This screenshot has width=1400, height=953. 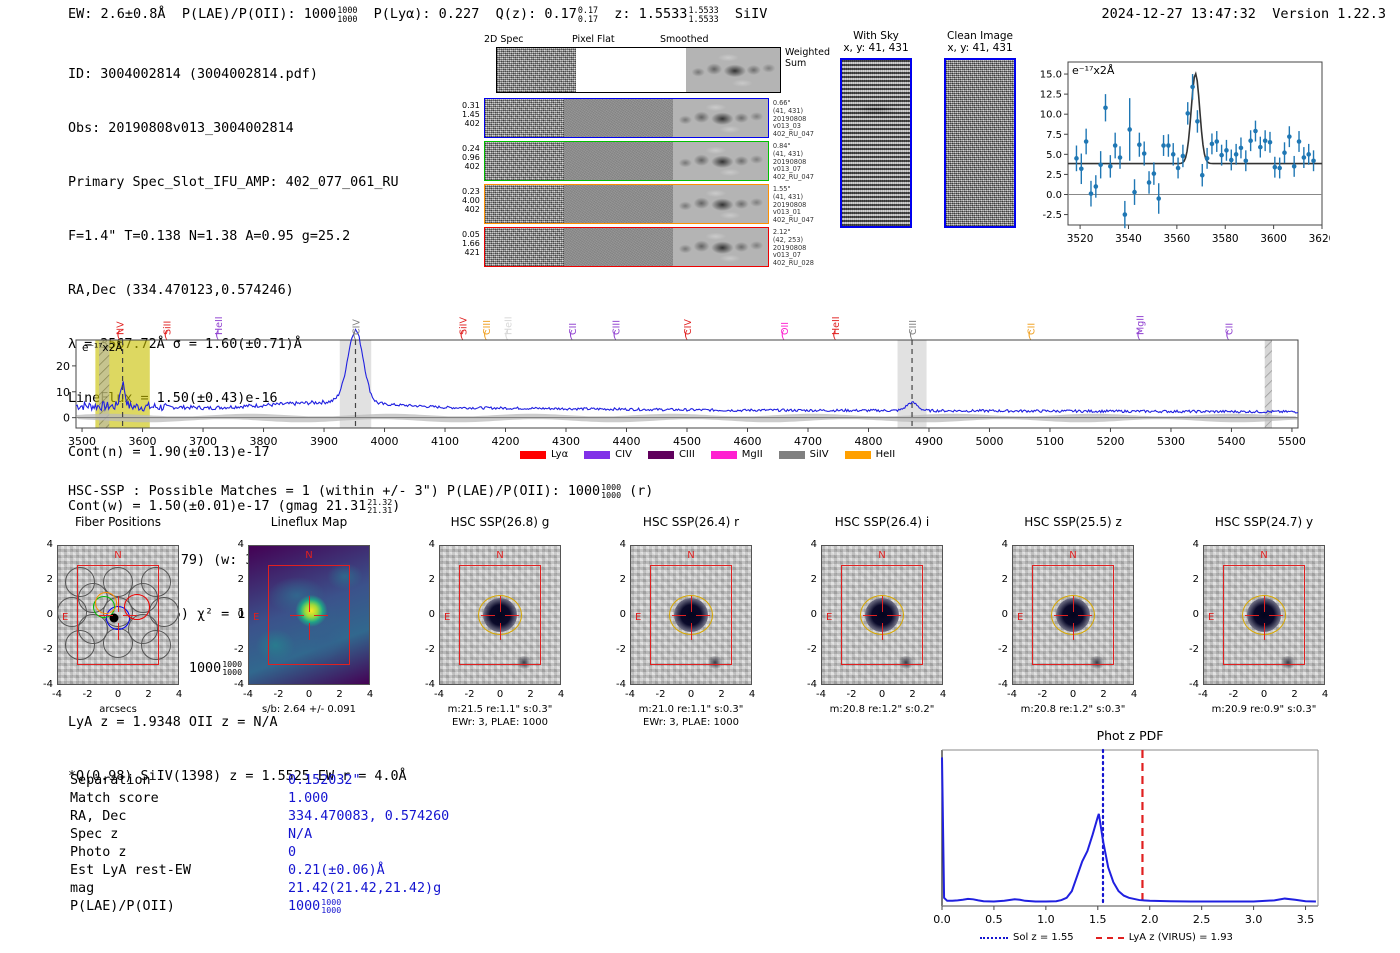 I want to click on header-zline: SiIV, so click(x=751, y=14).